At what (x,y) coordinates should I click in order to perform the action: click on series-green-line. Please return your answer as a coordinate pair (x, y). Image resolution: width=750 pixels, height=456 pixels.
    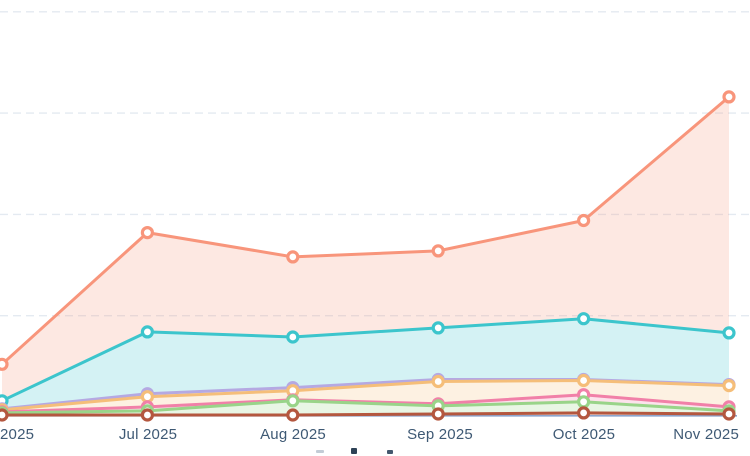
    Looking at the image, I should click on (365, 407).